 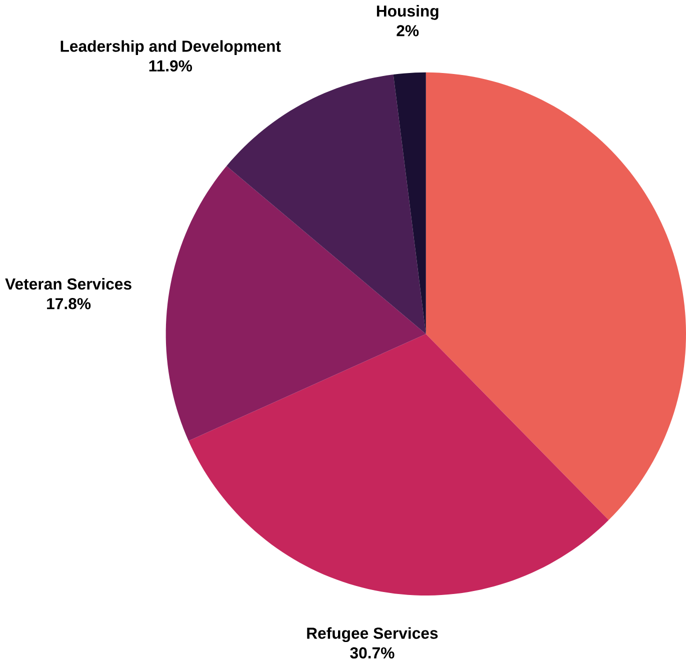 What do you see at coordinates (407, 12) in the screenshot?
I see `slice-label: Housing` at bounding box center [407, 12].